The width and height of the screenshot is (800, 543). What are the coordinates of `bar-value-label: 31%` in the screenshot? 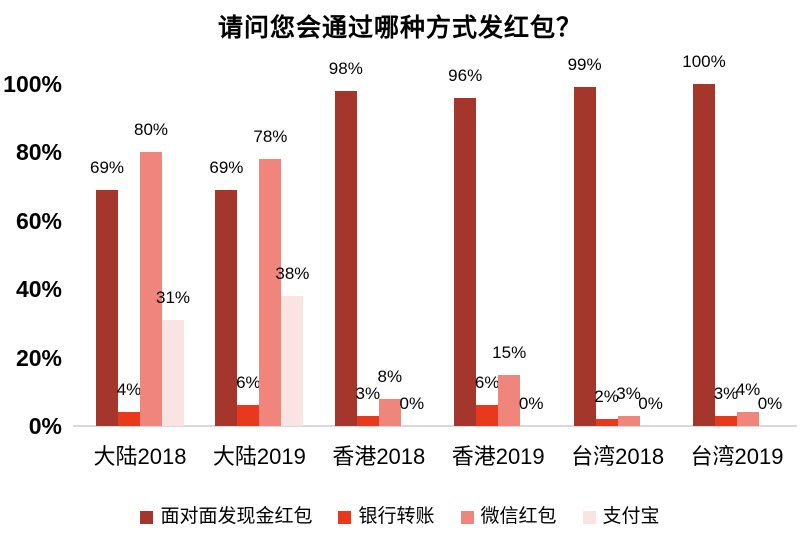 It's located at (173, 297).